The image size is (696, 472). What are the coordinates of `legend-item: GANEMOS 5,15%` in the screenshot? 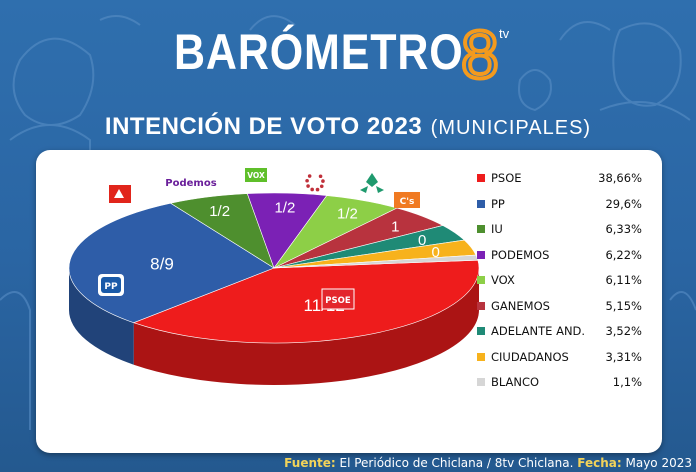 It's located at (562, 309).